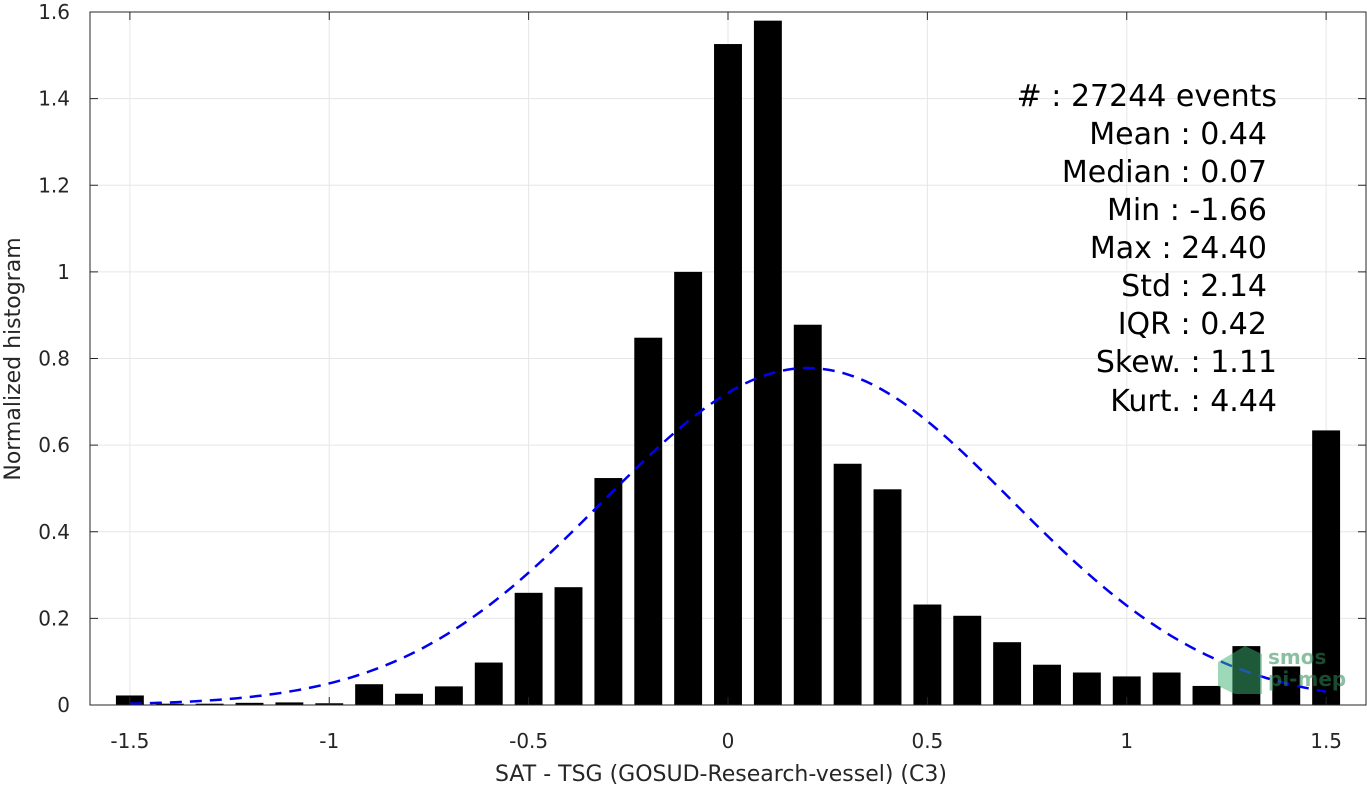  Describe the element at coordinates (1192, 324) in the screenshot. I see `stats-iqr: IQR : 0.42` at that location.